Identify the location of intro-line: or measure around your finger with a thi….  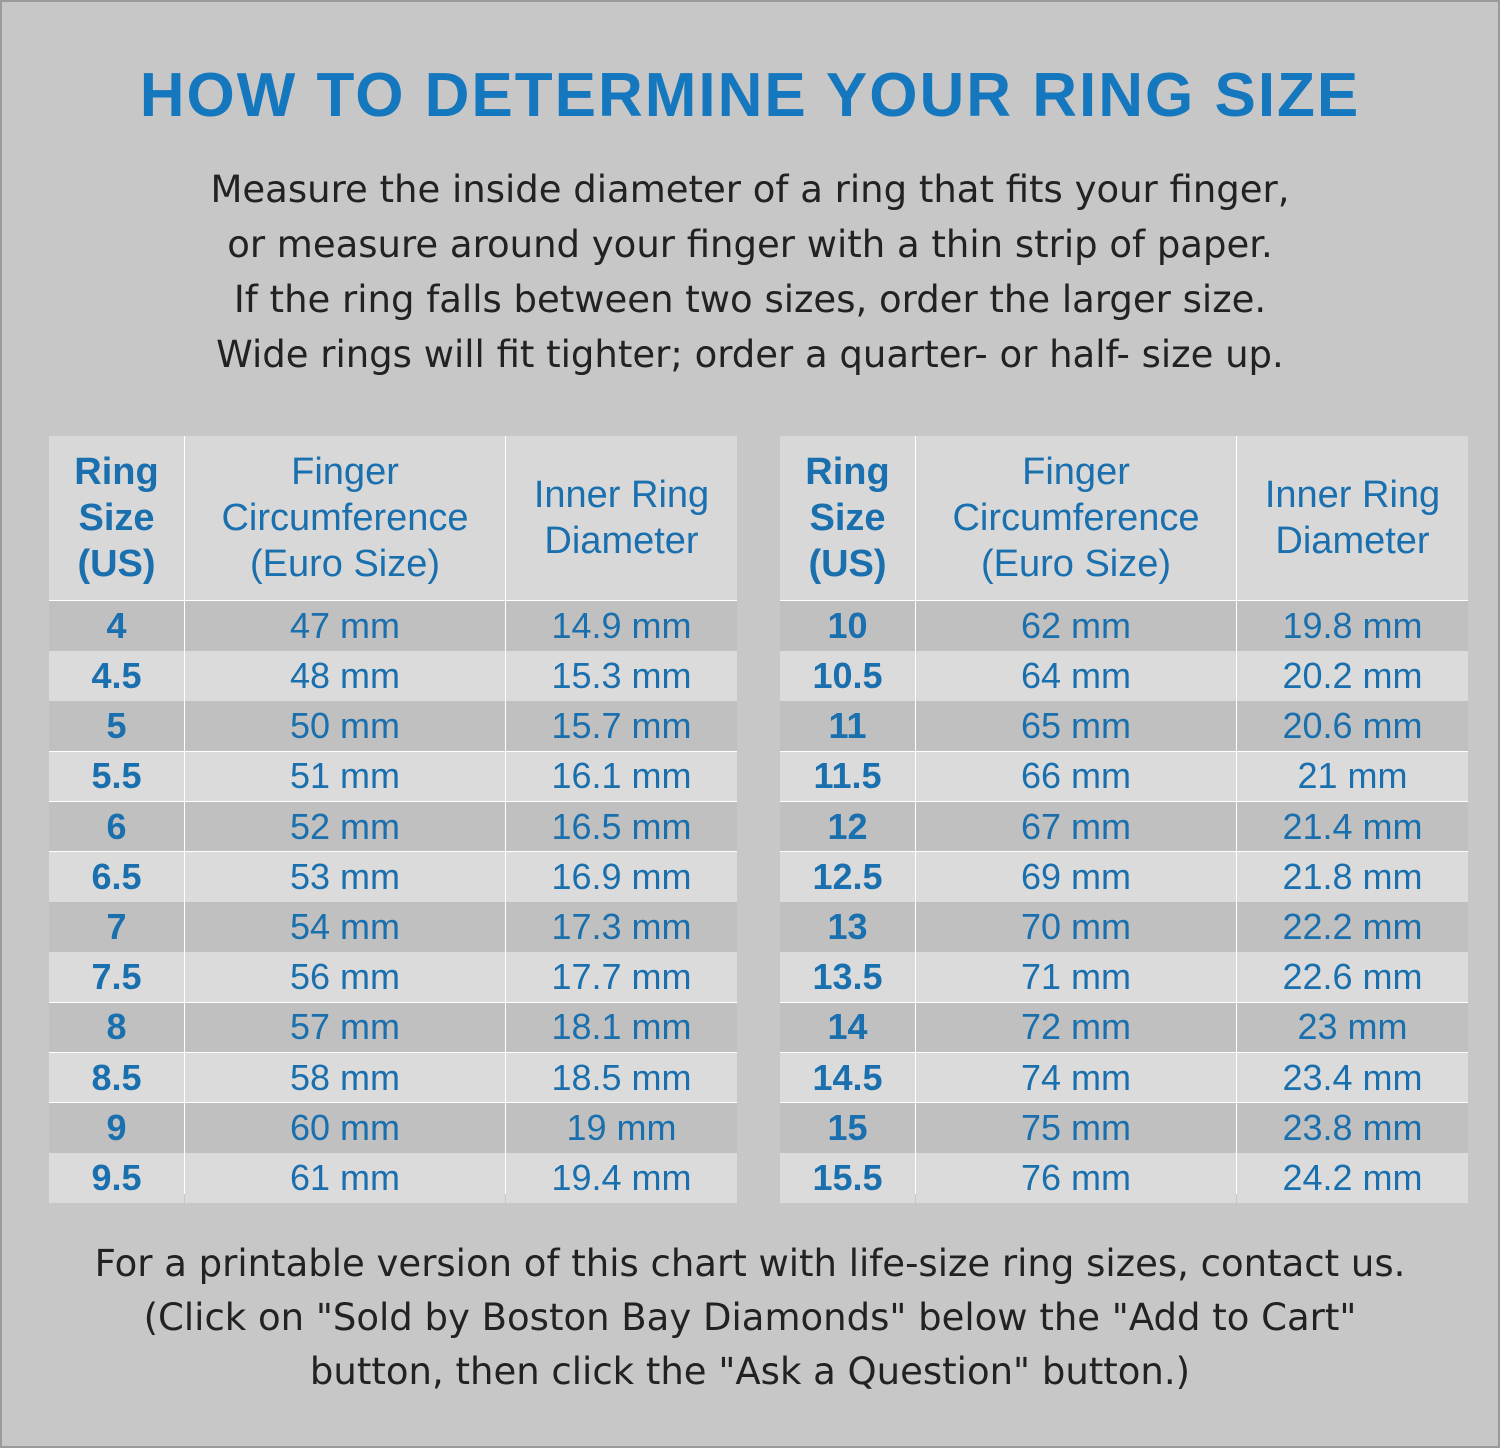
(750, 244).